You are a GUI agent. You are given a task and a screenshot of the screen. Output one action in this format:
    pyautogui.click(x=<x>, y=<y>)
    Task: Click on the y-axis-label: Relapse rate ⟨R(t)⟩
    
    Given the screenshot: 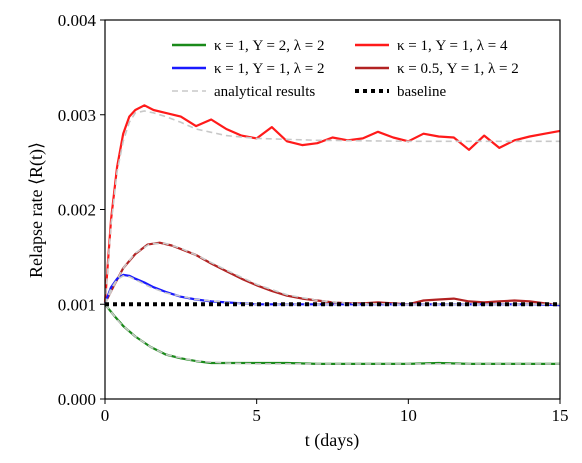 What is the action you would take?
    pyautogui.click(x=36, y=210)
    